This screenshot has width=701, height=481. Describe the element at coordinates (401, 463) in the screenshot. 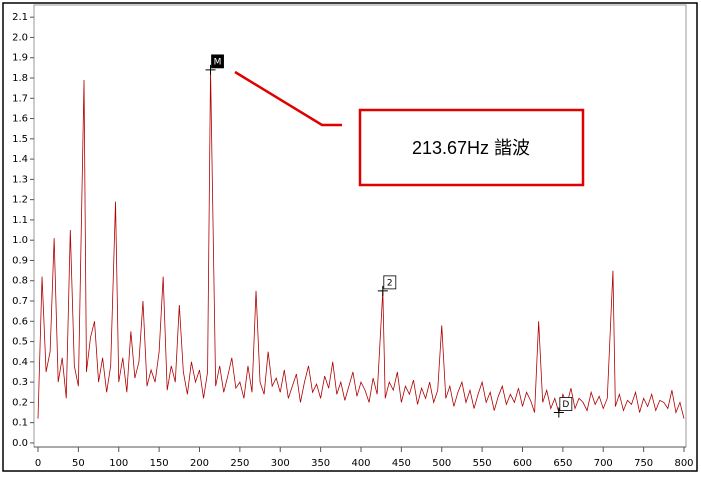

I see `x-tick-label: 450` at that location.